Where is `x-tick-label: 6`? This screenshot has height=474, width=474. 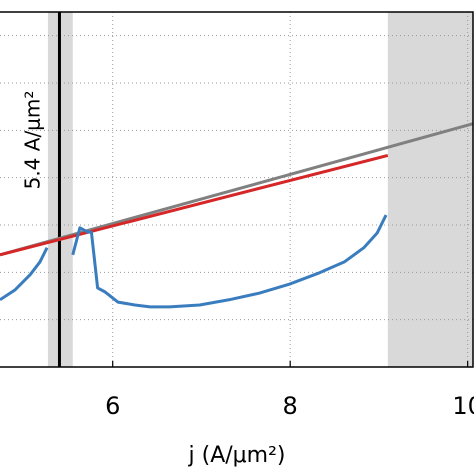
x-tick-label: 6 is located at coordinates (112, 406).